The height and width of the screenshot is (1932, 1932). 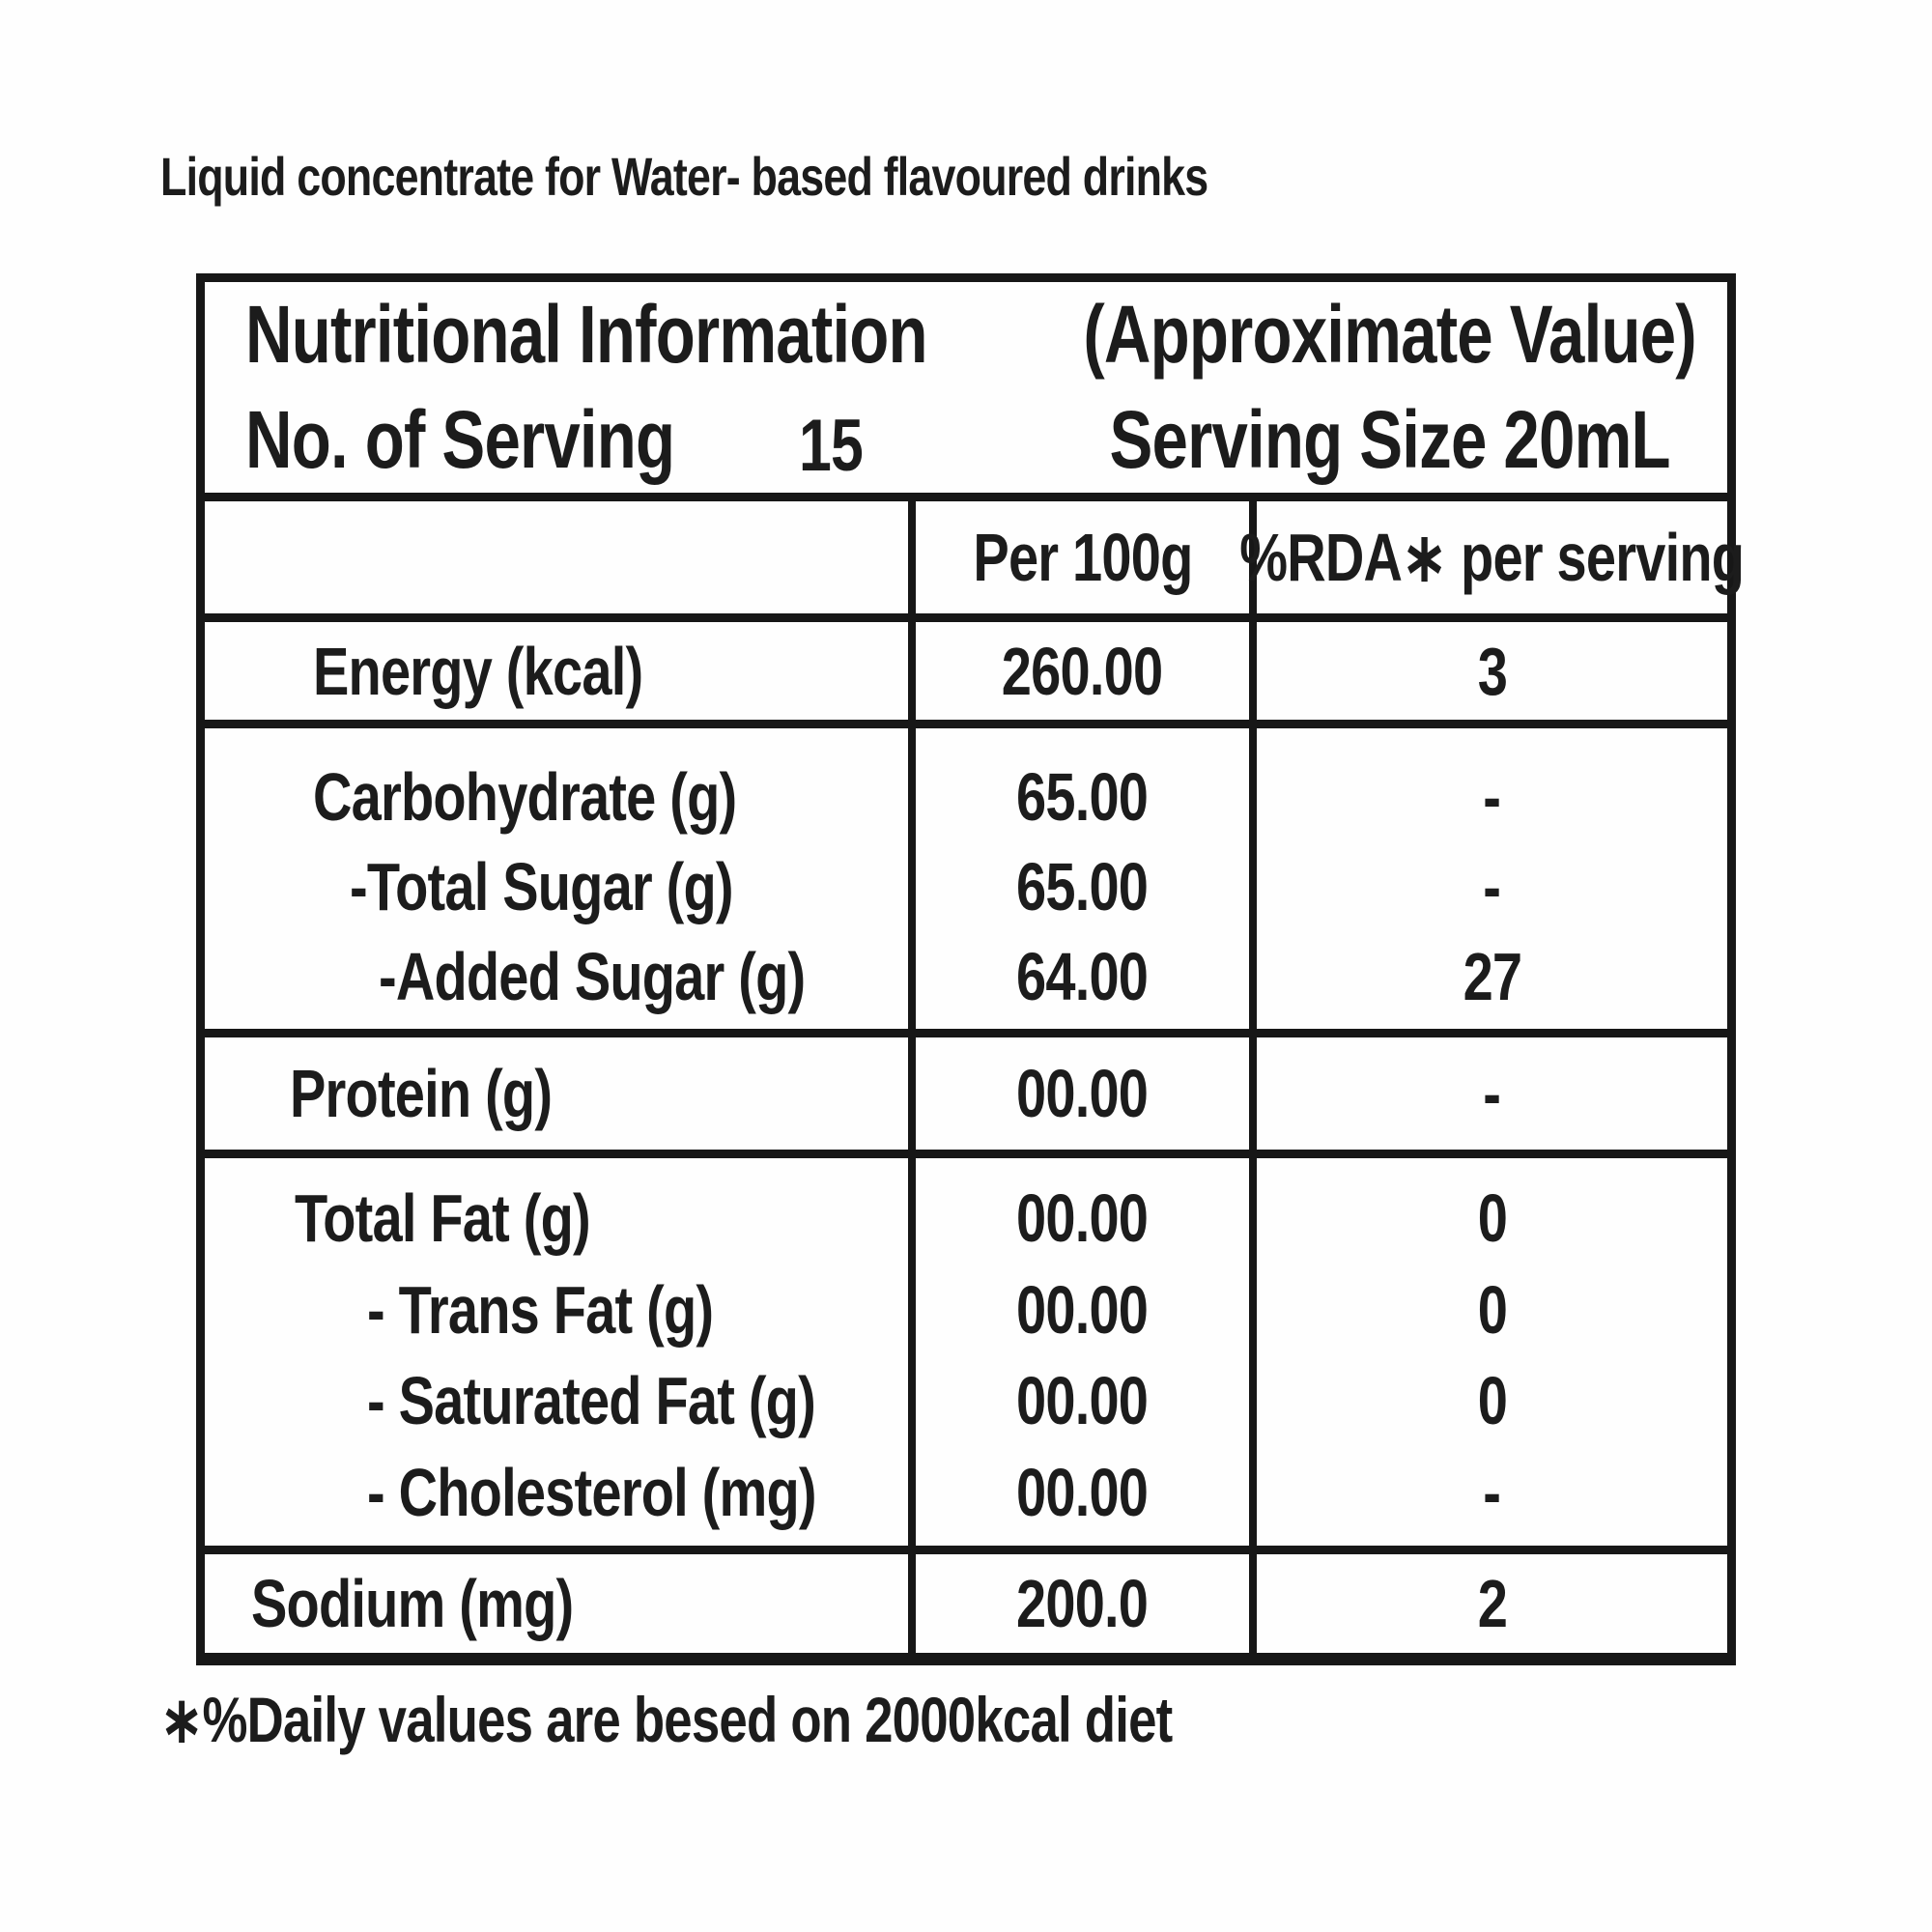 I want to click on row-protein-labels: Protein (g), so click(x=556, y=1089).